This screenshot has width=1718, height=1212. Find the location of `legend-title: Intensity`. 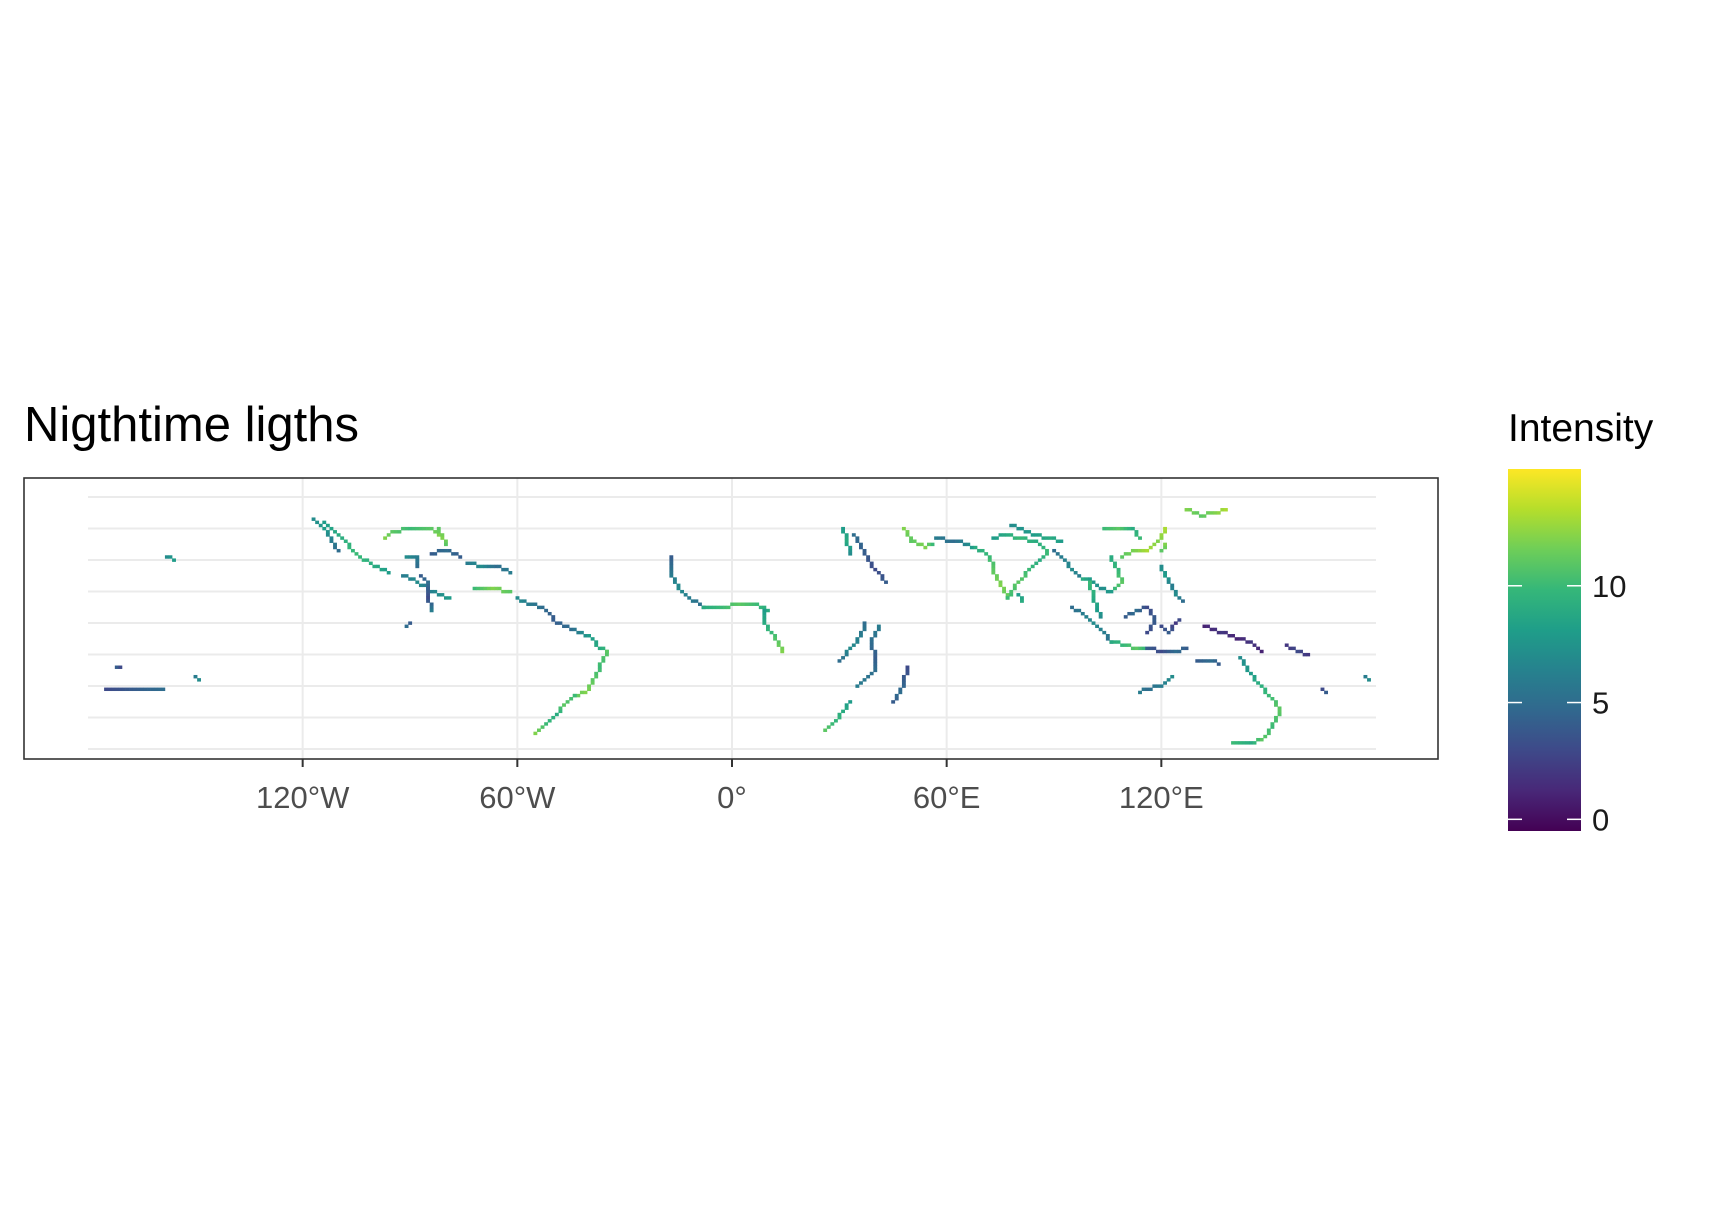

legend-title: Intensity is located at coordinates (1581, 428).